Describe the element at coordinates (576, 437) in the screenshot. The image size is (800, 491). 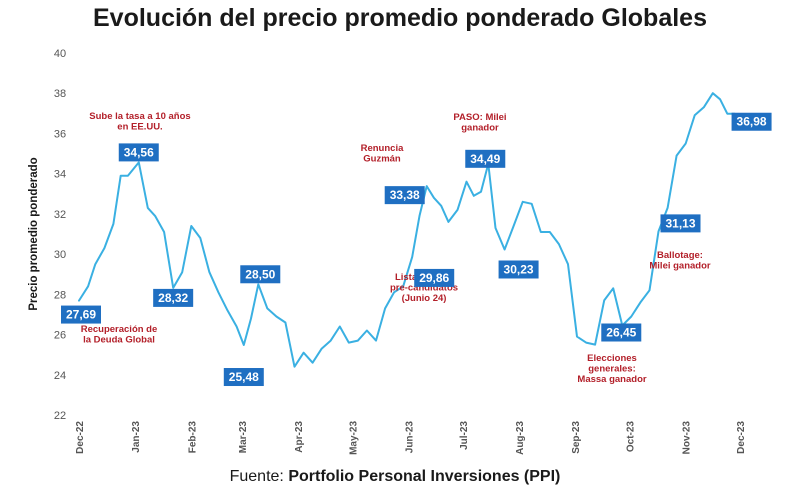
I see `x-tick-label: Sep-23` at that location.